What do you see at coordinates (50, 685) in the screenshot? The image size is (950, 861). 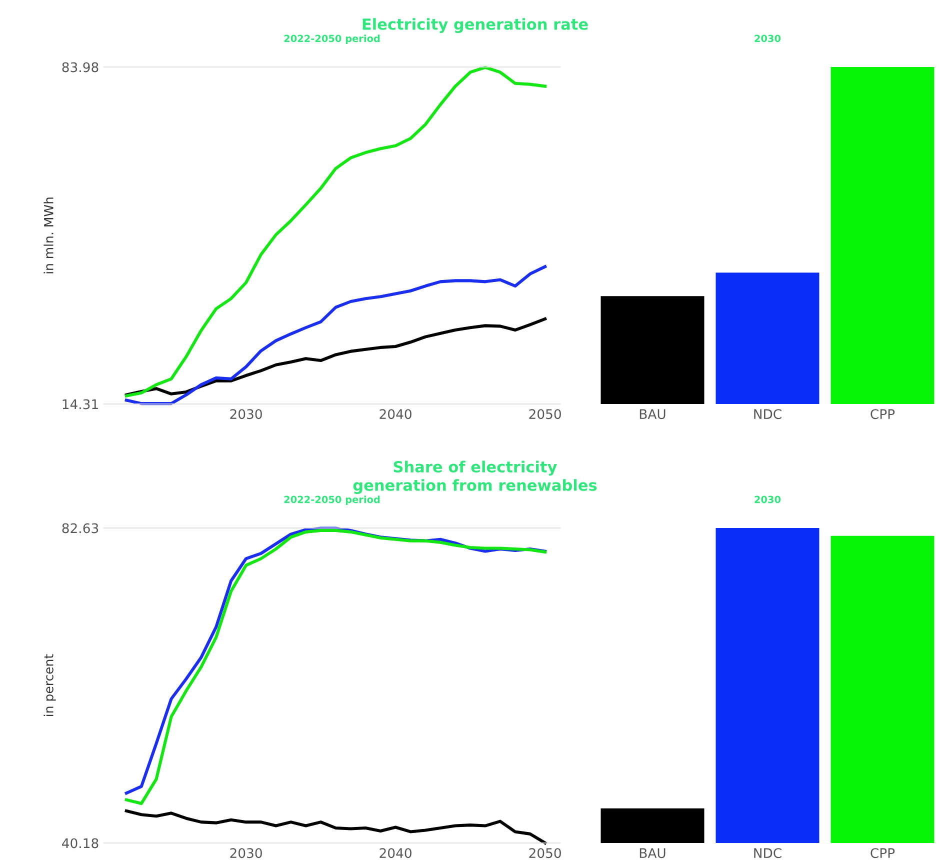 I see `y-axis-title: in percent` at bounding box center [50, 685].